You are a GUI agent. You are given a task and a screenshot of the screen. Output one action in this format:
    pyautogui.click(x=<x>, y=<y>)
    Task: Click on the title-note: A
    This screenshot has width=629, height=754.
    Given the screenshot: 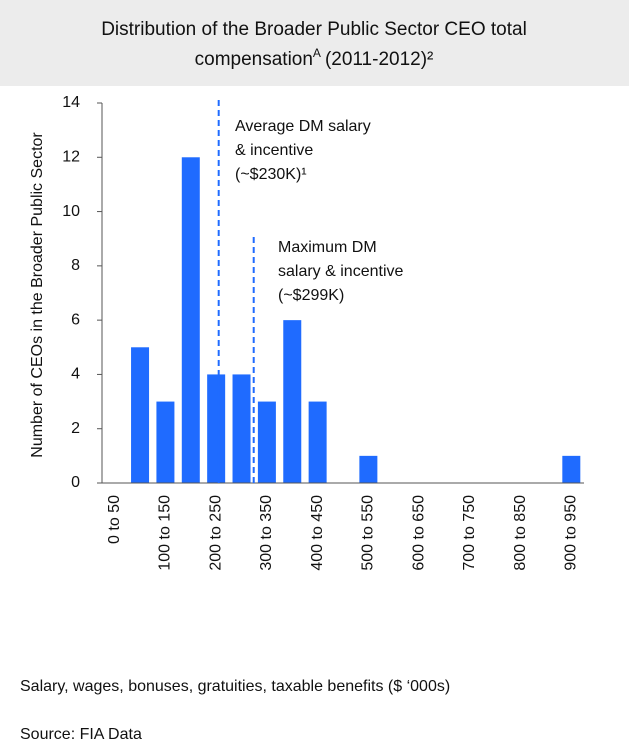 What is the action you would take?
    pyautogui.click(x=317, y=53)
    